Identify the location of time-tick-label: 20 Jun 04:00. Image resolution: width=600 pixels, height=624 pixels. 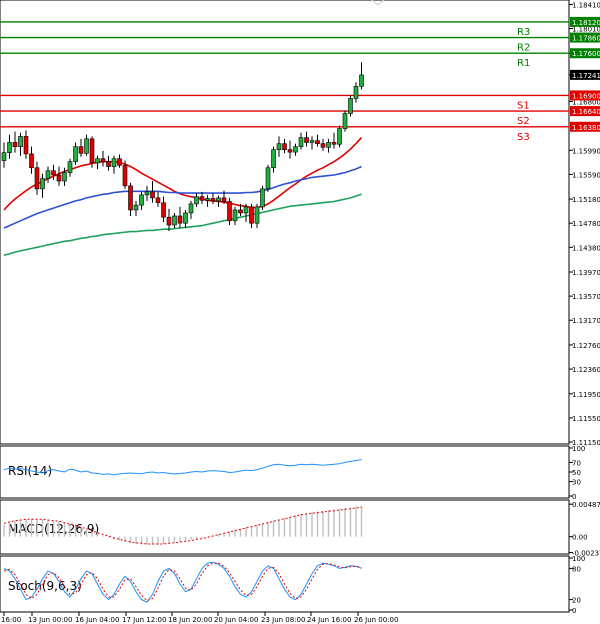
(236, 620).